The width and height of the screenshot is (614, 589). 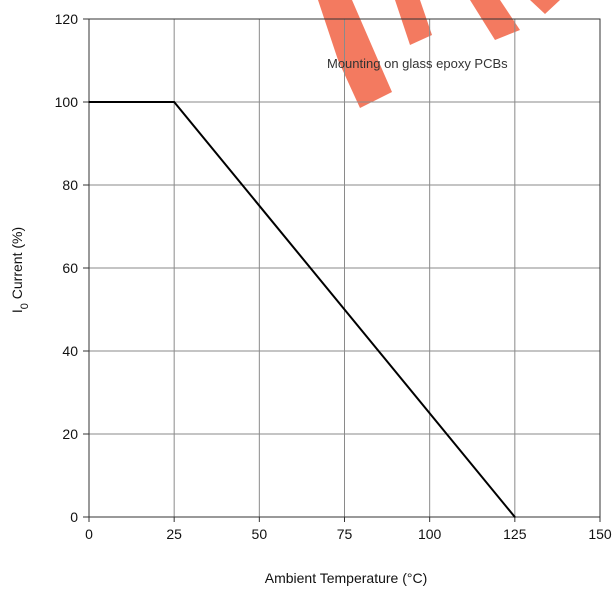 What do you see at coordinates (25, 306) in the screenshot?
I see `y-axis-label-subscript: 0` at bounding box center [25, 306].